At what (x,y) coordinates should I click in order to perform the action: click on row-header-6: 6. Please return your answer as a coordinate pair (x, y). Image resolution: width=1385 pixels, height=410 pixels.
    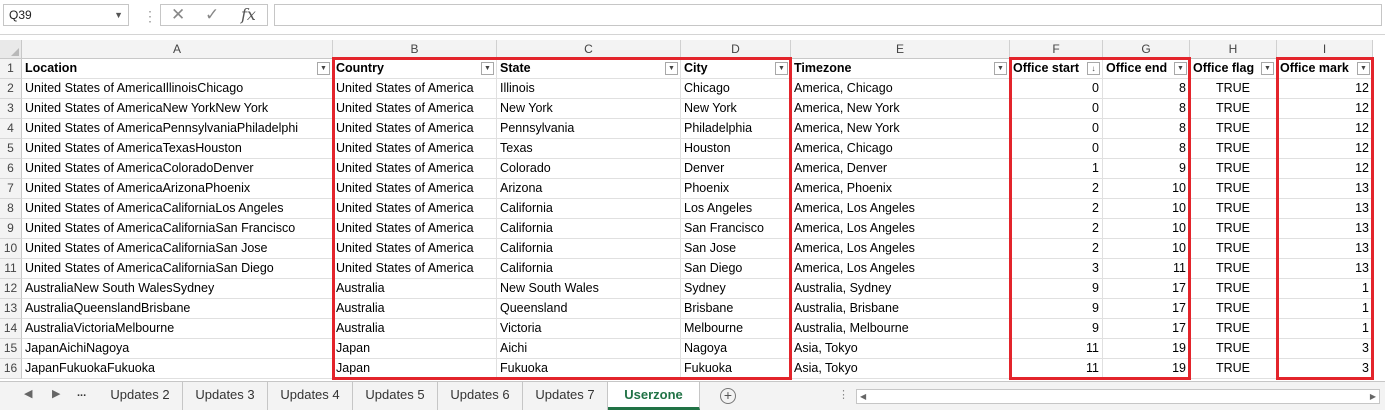
    Looking at the image, I should click on (11, 169).